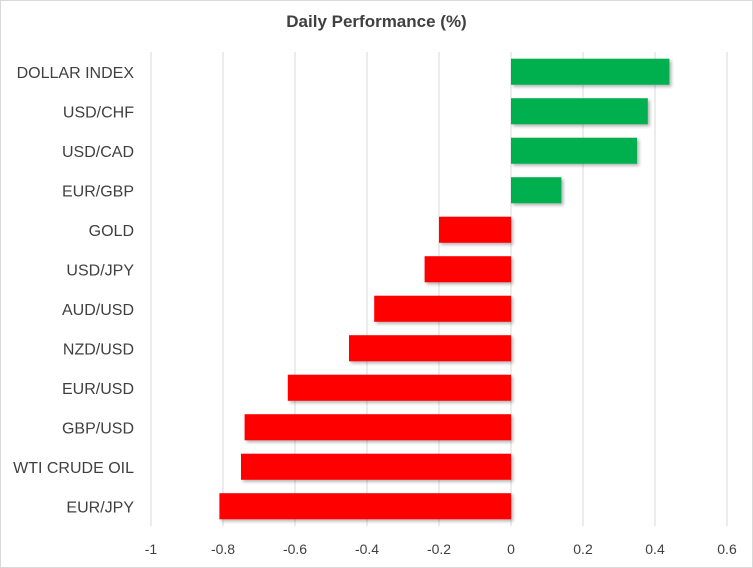  Describe the element at coordinates (111, 231) in the screenshot. I see `category-label: GOLD` at that location.